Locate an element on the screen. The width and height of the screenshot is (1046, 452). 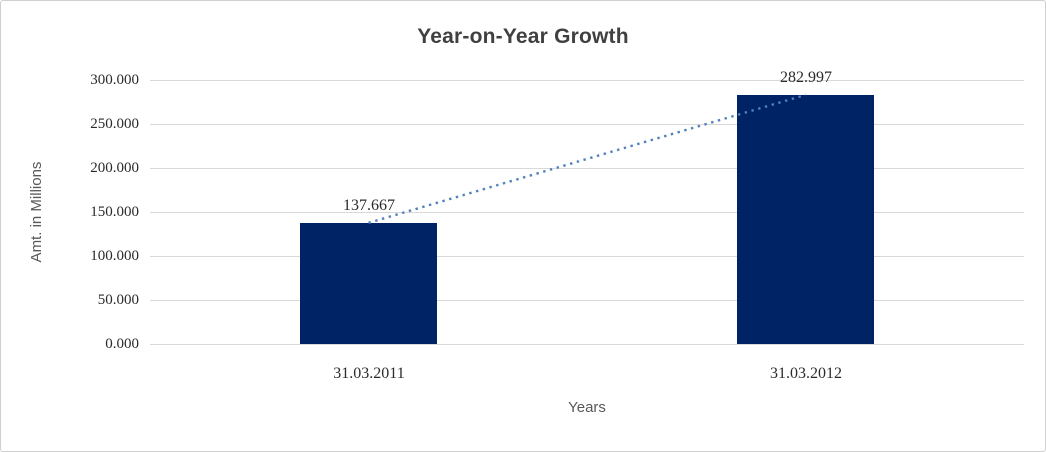
y-tick-label: 50.000 is located at coordinates (118, 300).